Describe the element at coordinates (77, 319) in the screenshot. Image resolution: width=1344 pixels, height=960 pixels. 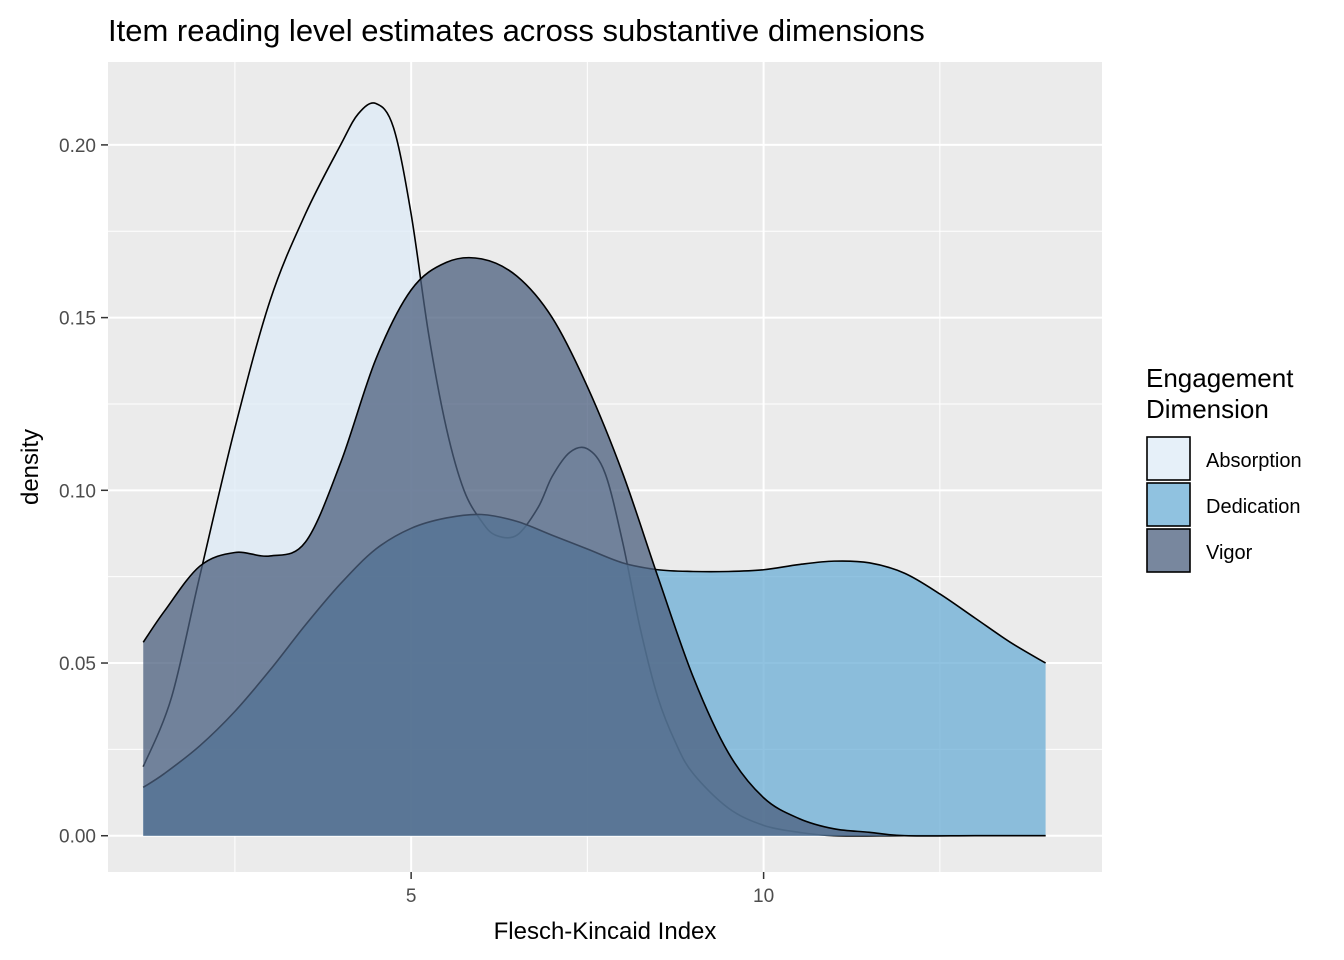
I see `y-tick-label: 0.15` at that location.